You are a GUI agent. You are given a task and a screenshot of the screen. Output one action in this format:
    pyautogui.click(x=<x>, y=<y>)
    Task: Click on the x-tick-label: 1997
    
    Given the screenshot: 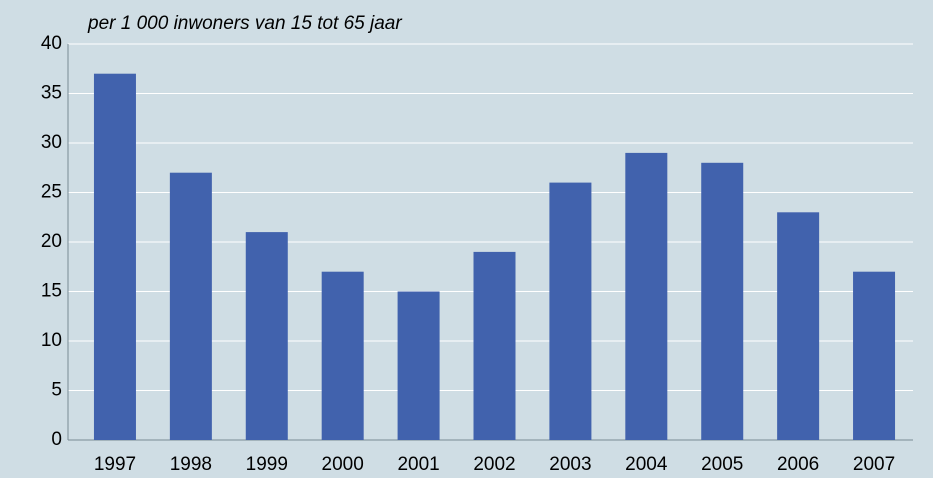 What is the action you would take?
    pyautogui.click(x=115, y=464)
    